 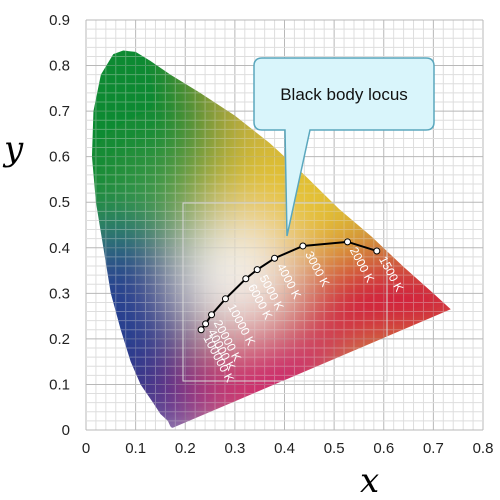 What do you see at coordinates (59, 384) in the screenshot?
I see `y-tick-label: 0.1` at bounding box center [59, 384].